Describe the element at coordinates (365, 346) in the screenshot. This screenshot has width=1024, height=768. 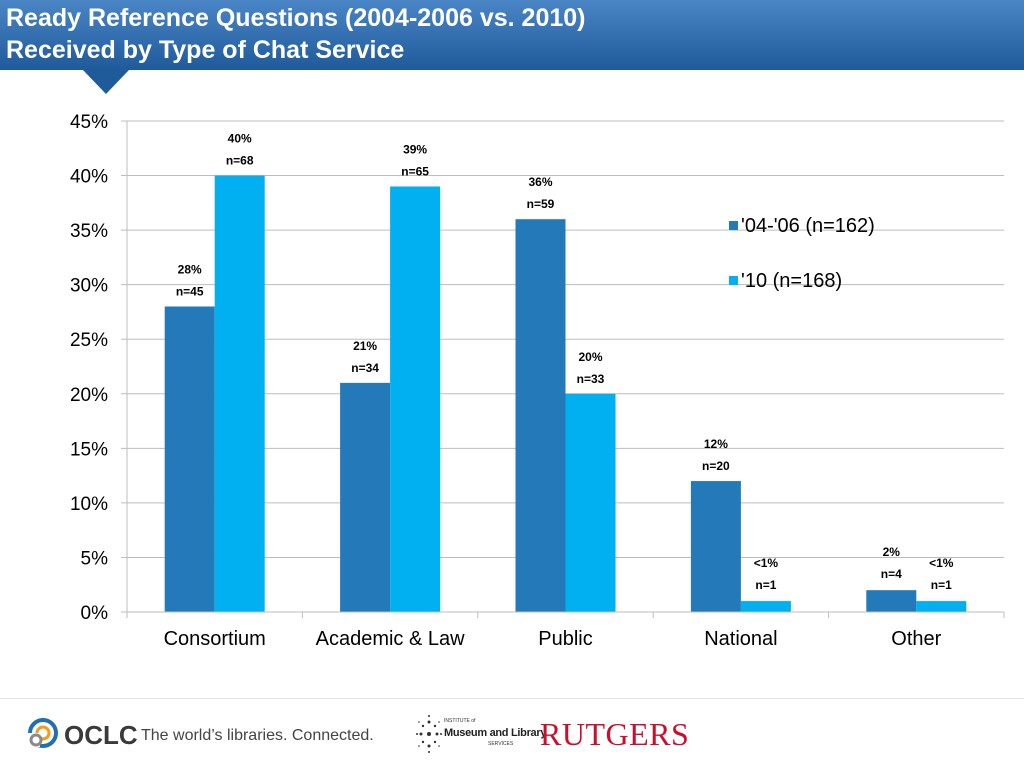
I see `data-label-percent: 21%` at that location.